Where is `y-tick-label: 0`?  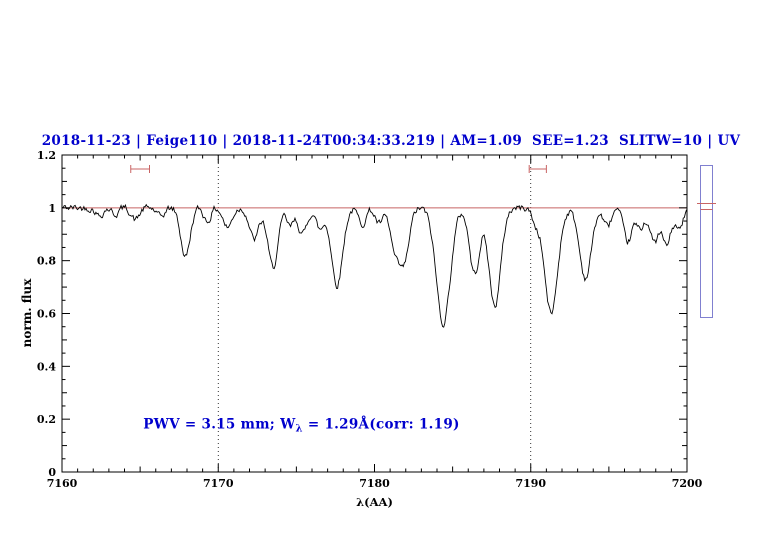 y-tick-label: 0 is located at coordinates (52, 472).